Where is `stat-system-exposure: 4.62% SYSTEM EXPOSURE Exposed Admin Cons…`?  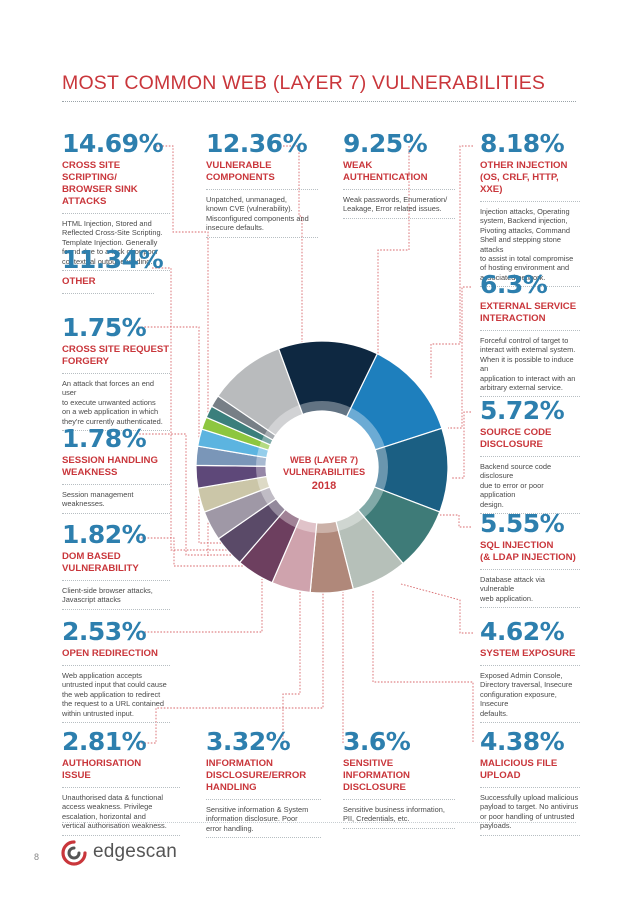
stat-system-exposure: 4.62% SYSTEM EXPOSURE Exposed Admin Cons… is located at coordinates (530, 670).